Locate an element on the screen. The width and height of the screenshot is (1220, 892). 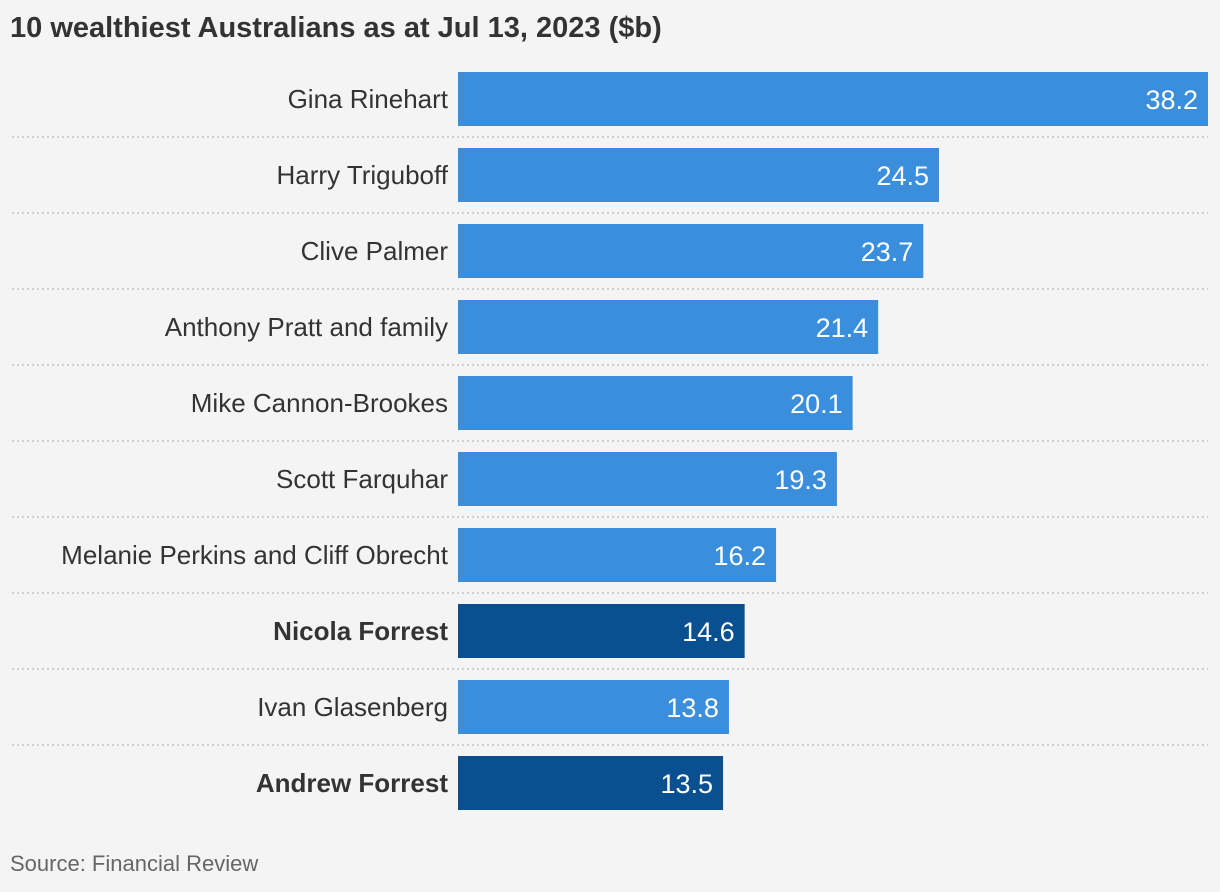
value-label: 19.3 is located at coordinates (800, 480).